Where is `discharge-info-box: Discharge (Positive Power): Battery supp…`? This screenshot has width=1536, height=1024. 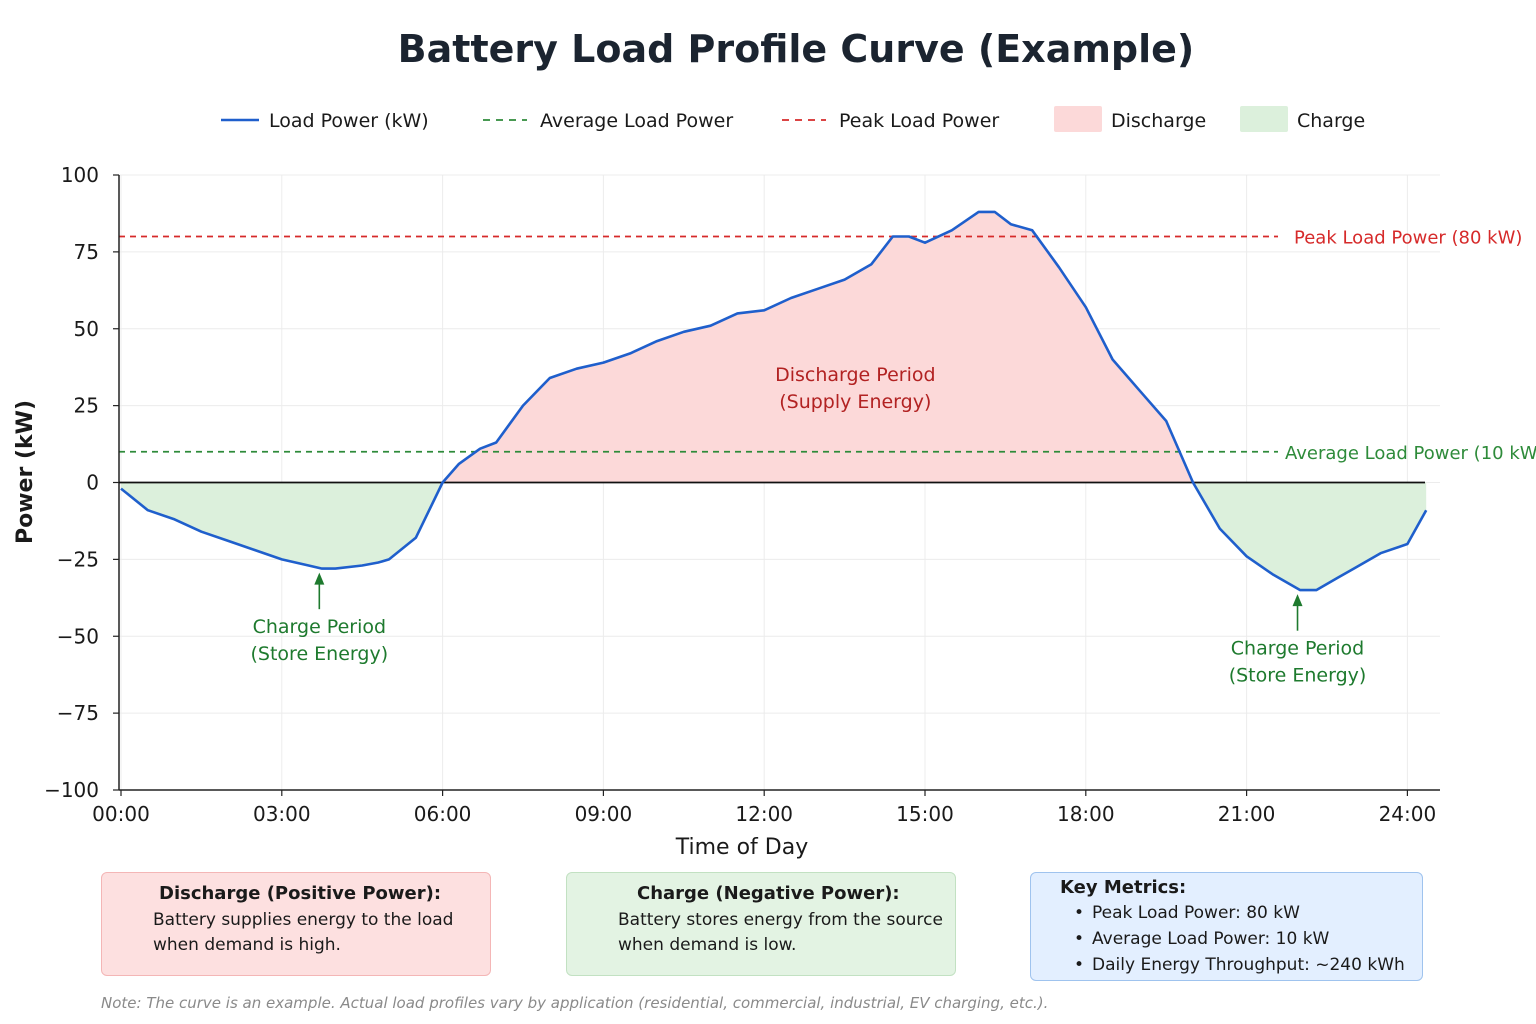
discharge-info-box: Discharge (Positive Power): Battery supp… is located at coordinates (296, 924).